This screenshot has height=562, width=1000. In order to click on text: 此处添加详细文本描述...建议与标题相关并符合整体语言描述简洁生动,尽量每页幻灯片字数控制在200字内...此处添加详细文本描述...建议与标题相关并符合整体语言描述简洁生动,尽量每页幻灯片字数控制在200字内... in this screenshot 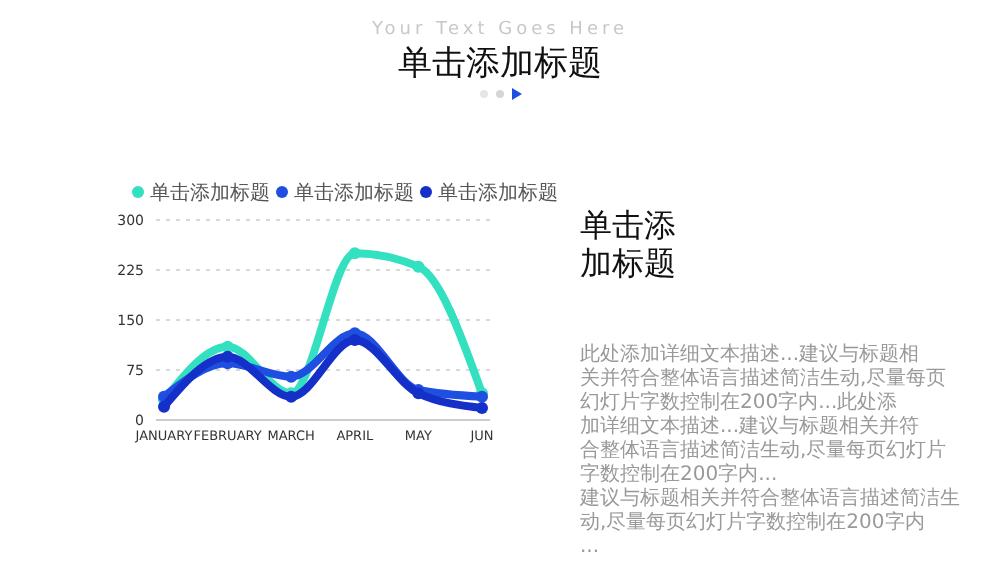, I will do `click(763, 414)`.